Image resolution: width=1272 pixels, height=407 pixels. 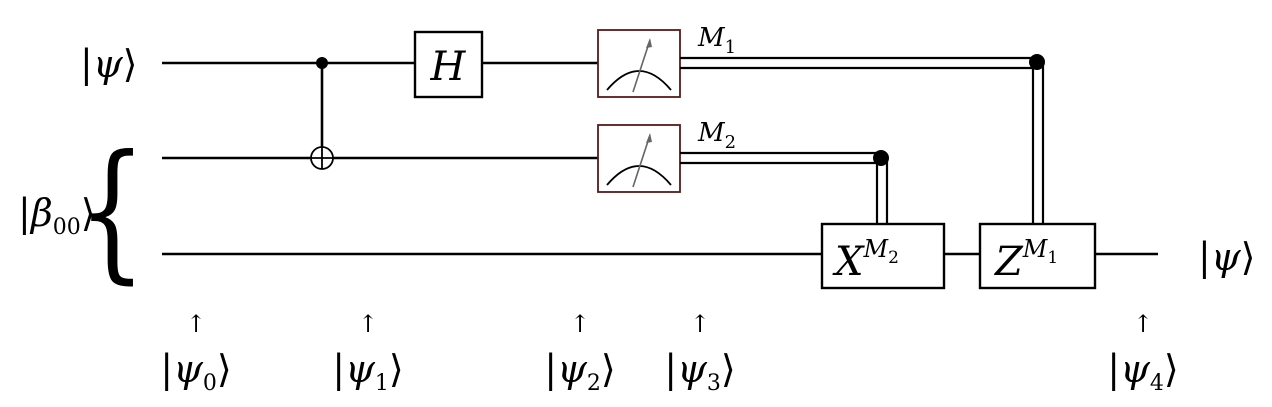 I want to click on classical-wire-m2, so click(x=784, y=187).